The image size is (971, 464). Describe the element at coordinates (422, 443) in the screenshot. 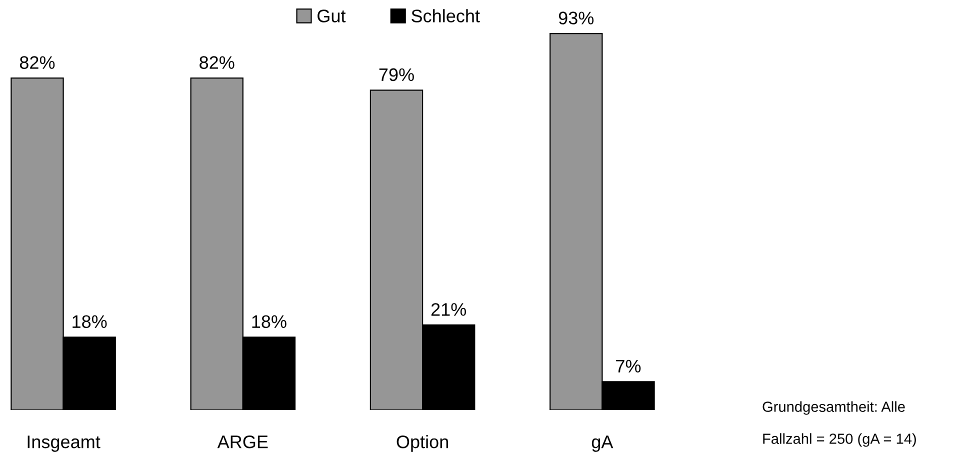

I see `x-tick-label: Option` at that location.